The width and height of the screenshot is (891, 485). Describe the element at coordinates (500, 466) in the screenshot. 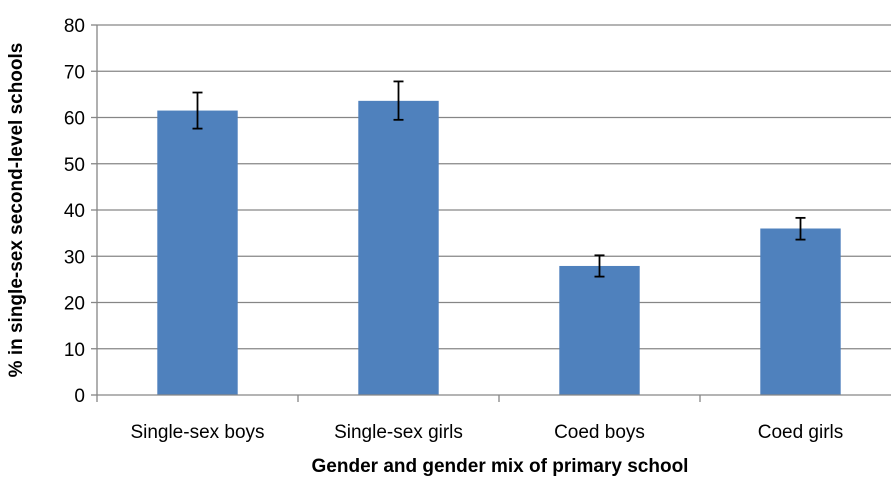

I see `x-axis-title: Gender and gender mix of primary school` at that location.